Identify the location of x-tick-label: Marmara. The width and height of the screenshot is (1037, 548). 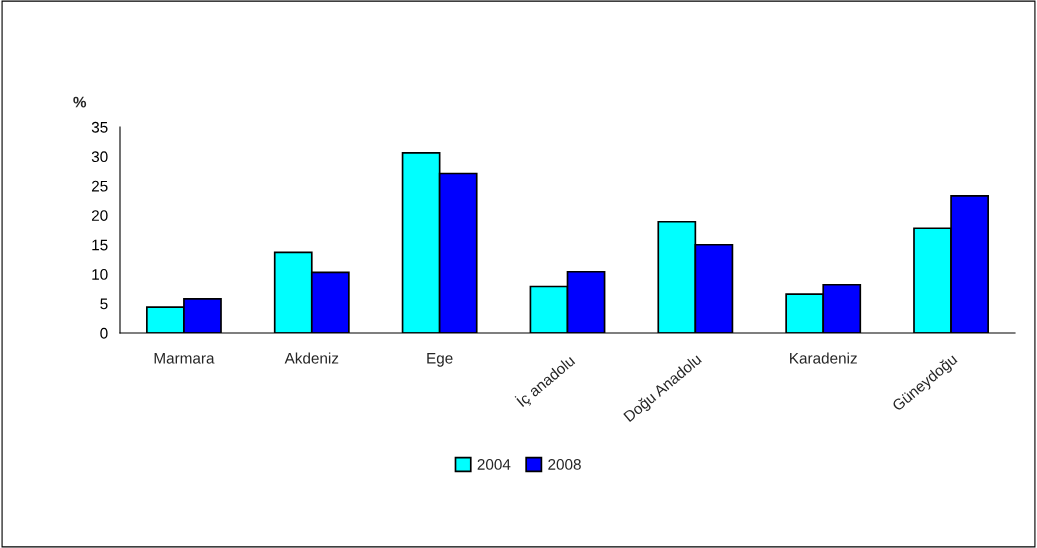
(184, 358).